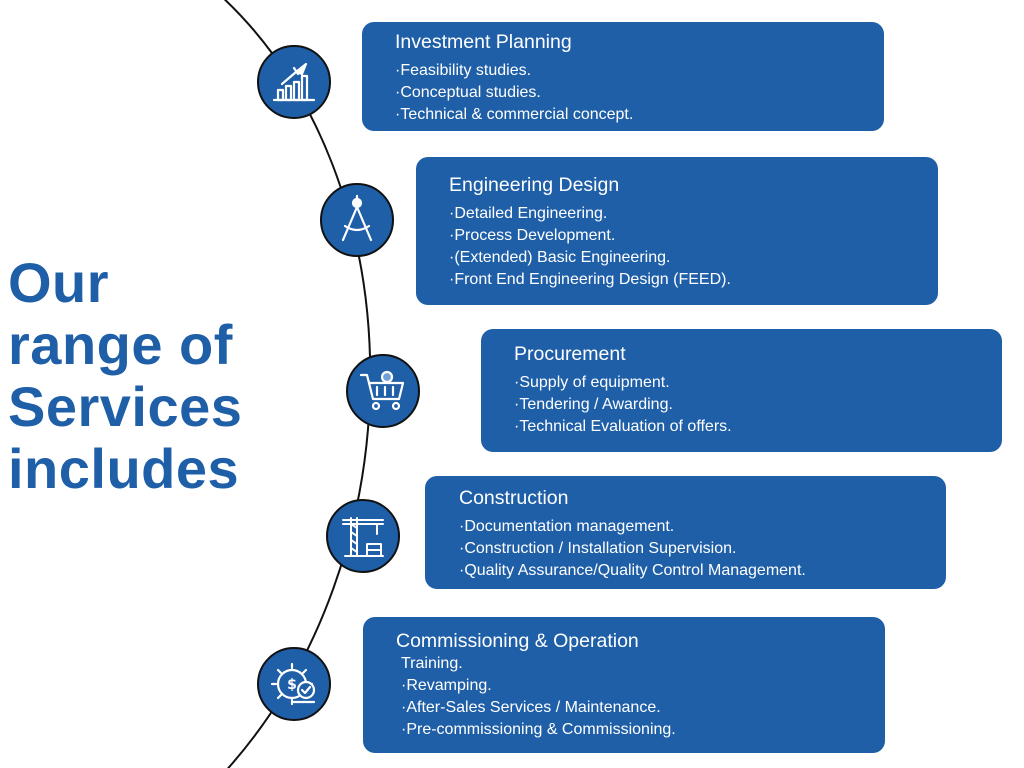 The width and height of the screenshot is (1024, 768). I want to click on card-title: Commissioning & Operation, so click(517, 641).